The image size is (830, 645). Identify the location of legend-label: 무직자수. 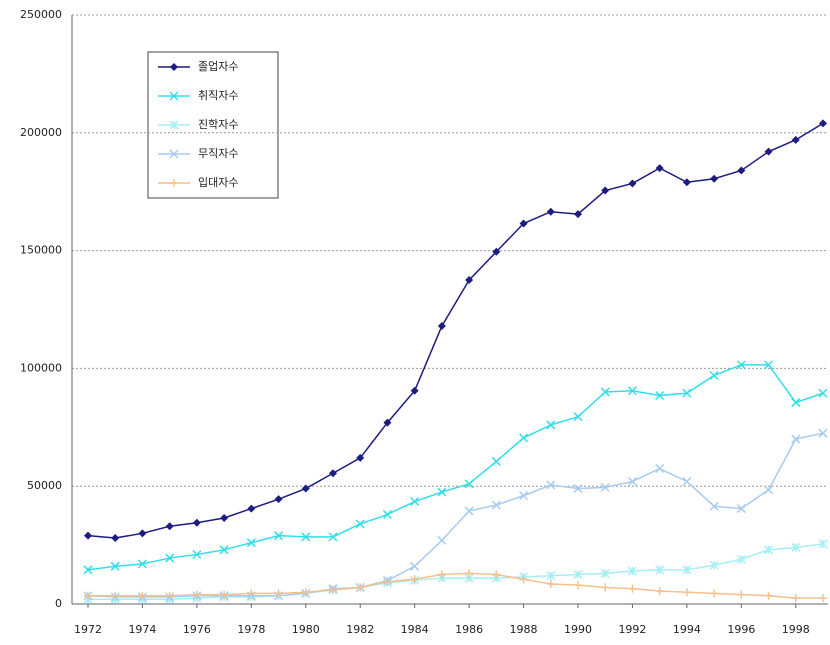
(218, 153).